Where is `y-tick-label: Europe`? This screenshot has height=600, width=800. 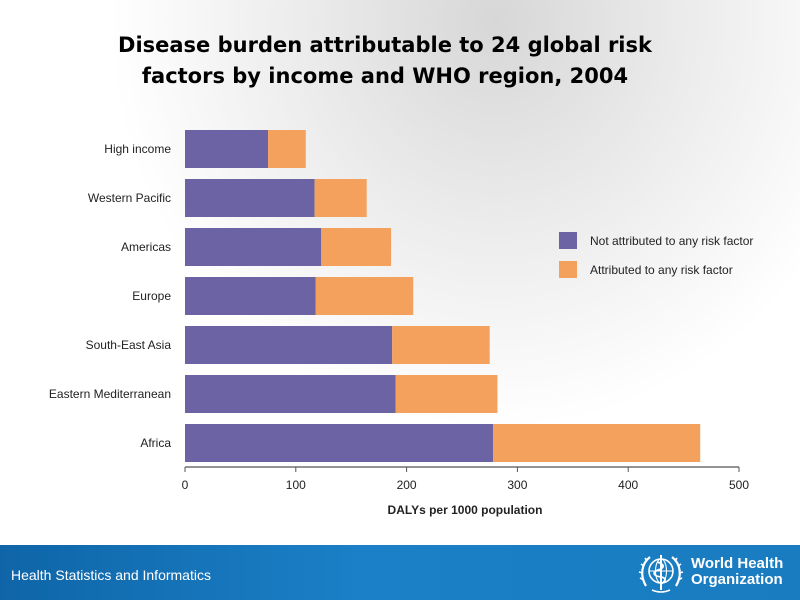 y-tick-label: Europe is located at coordinates (151, 296).